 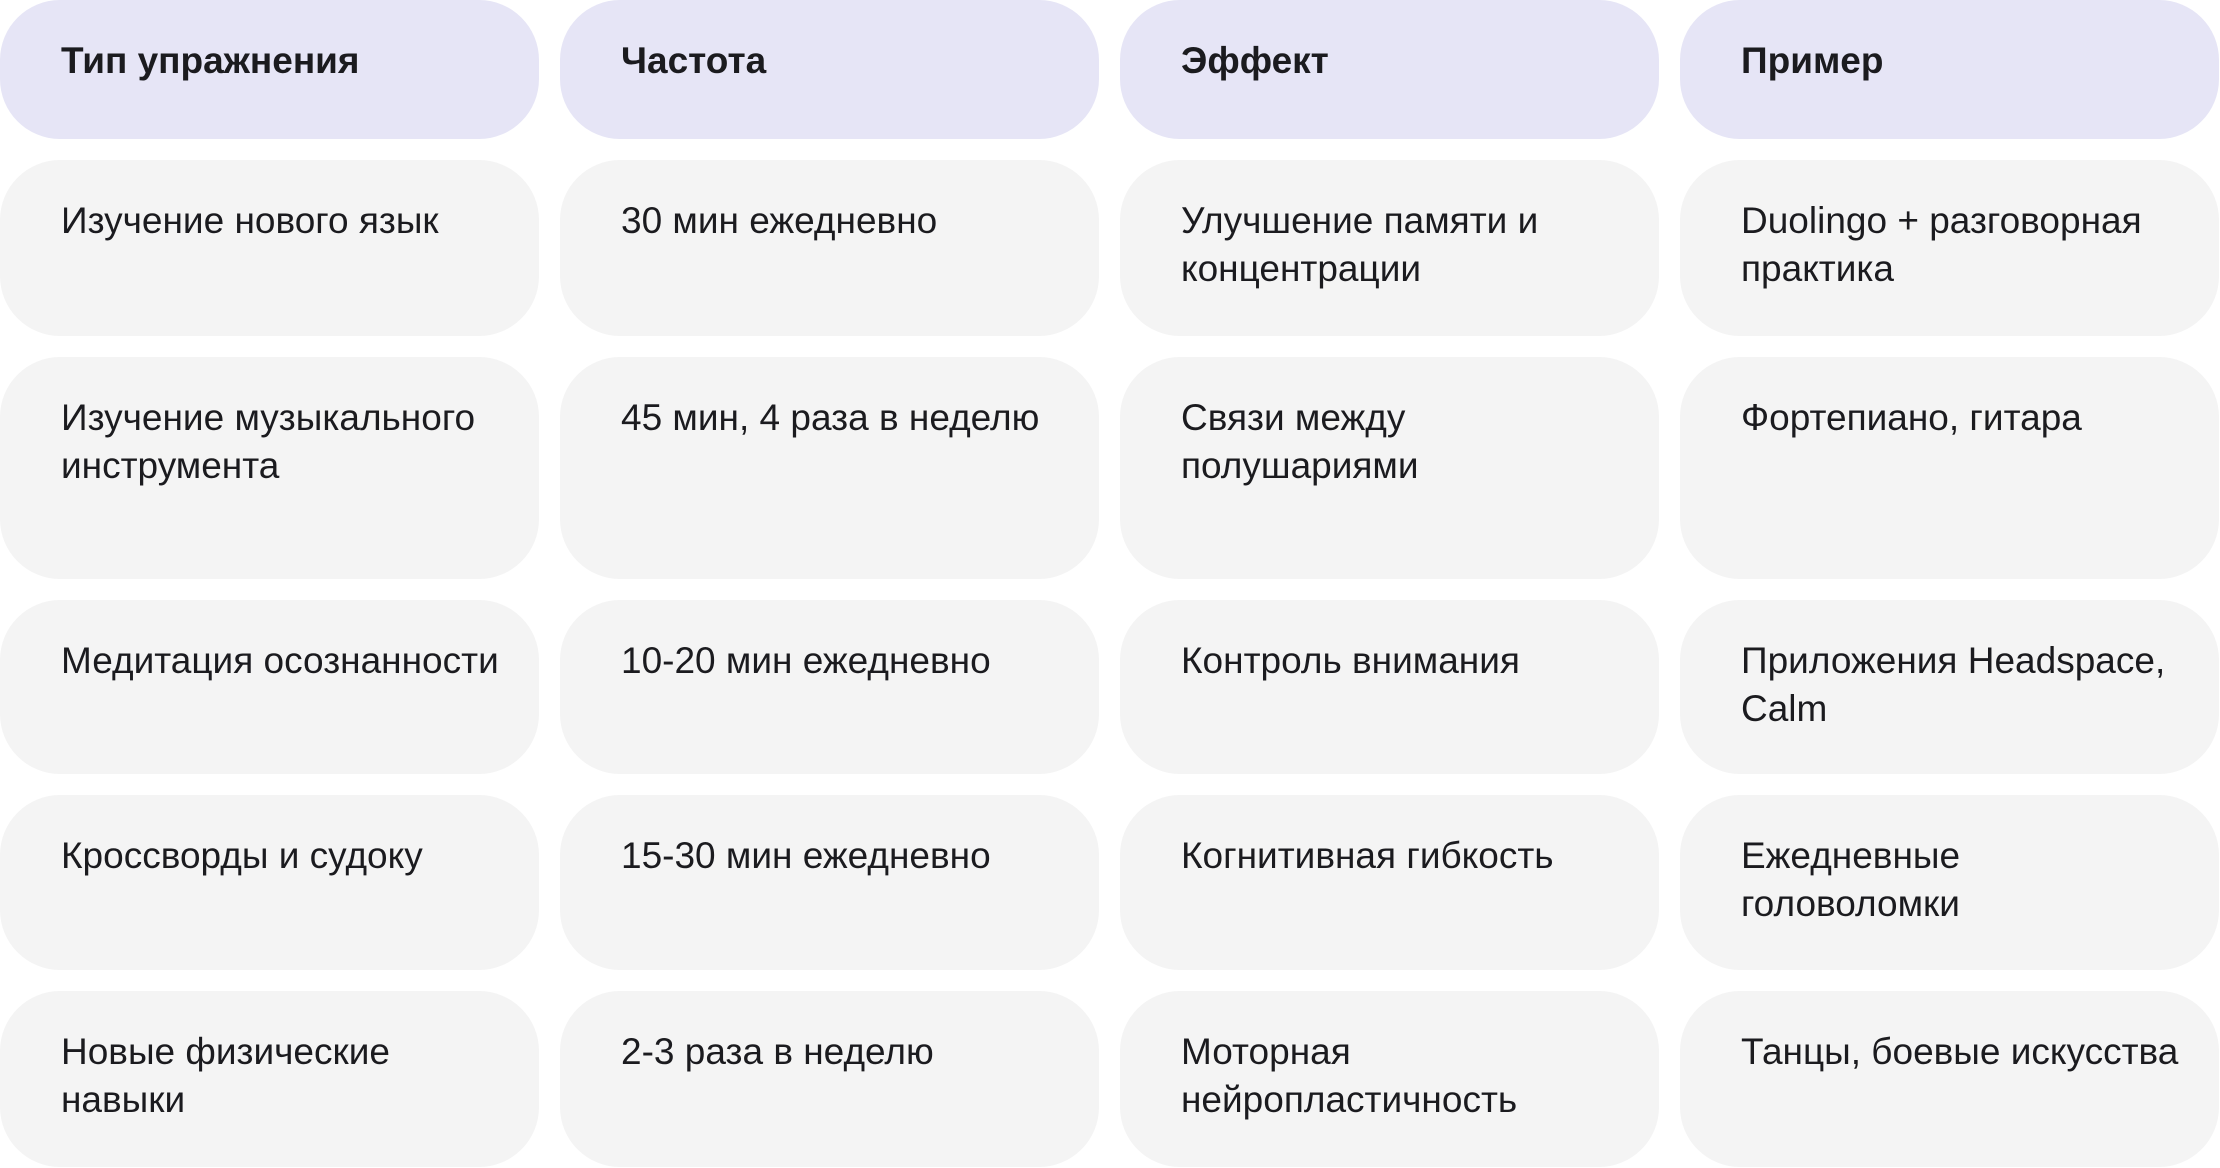 I want to click on table-cell: Медитация осознанности, so click(x=269, y=687).